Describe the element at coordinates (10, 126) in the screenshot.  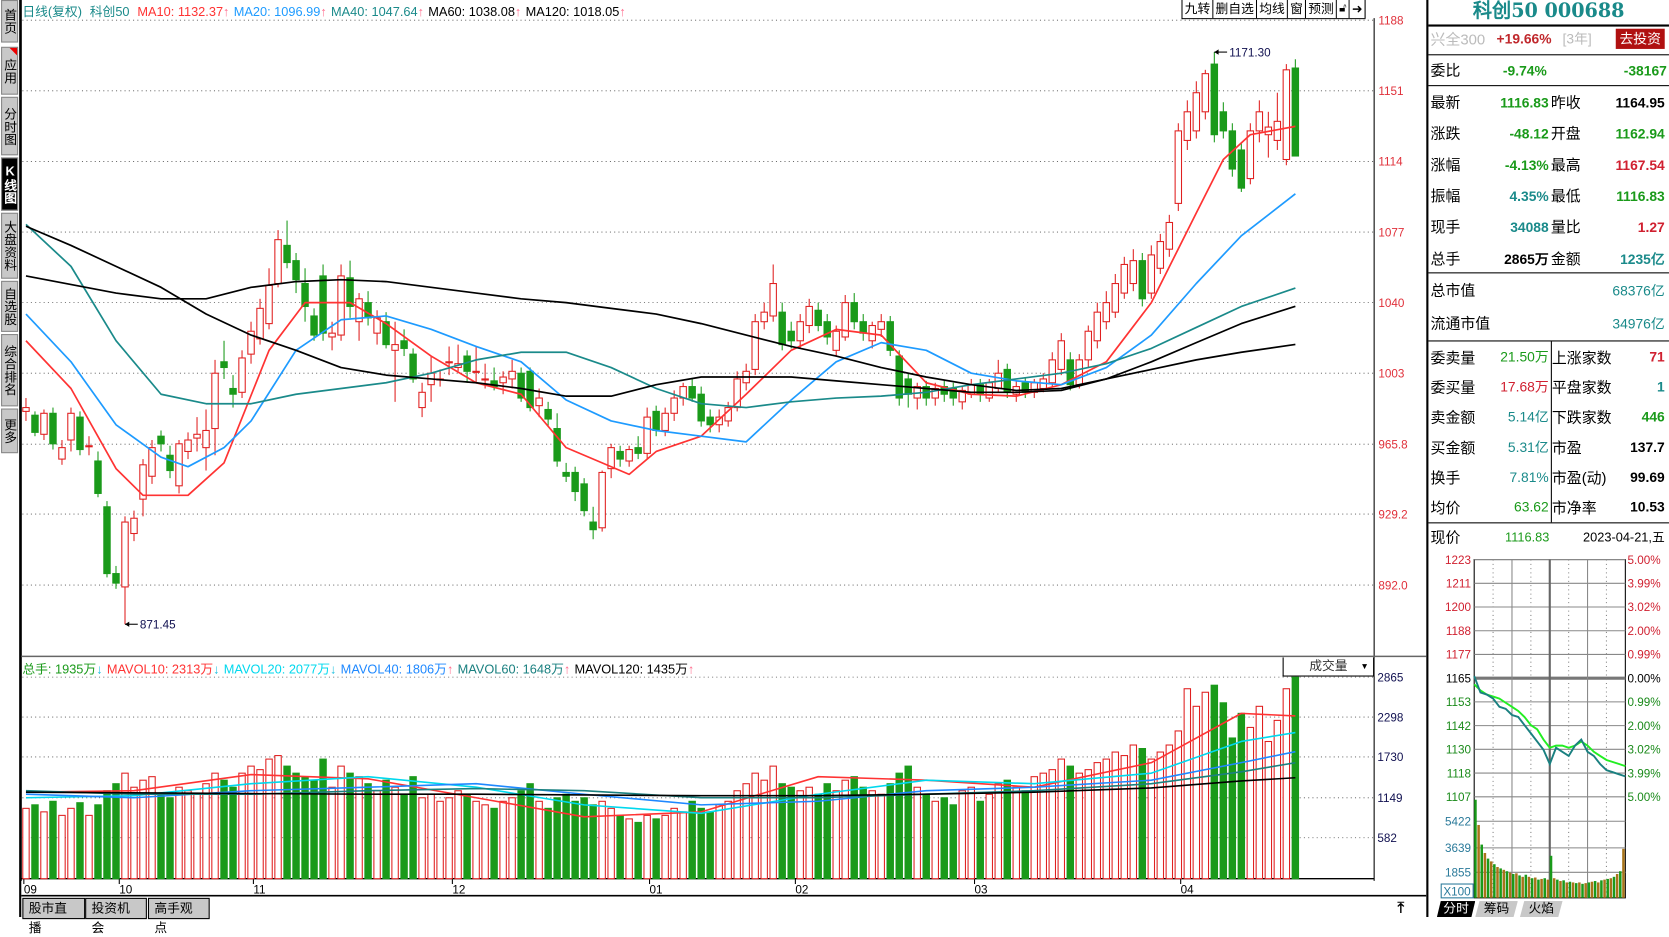
I see `sidebar-tab-2: 分时图` at that location.